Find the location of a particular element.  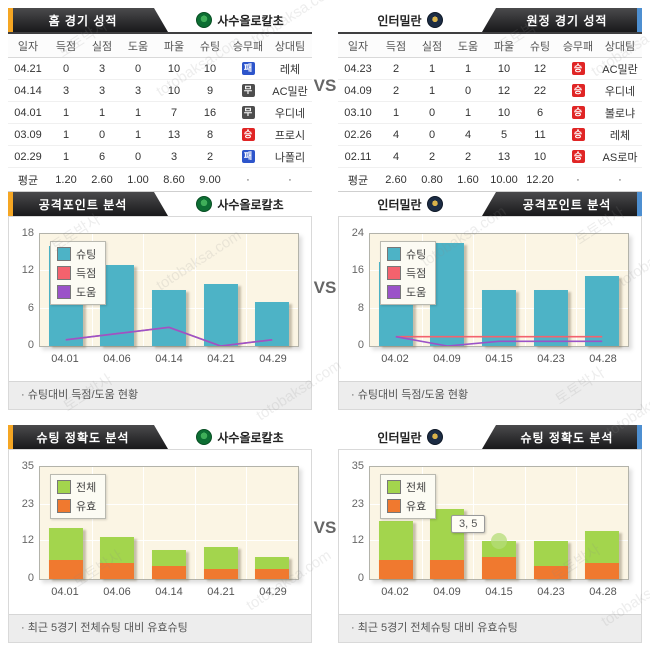

opponent-cell: 나폴리 is located at coordinates (290, 156).